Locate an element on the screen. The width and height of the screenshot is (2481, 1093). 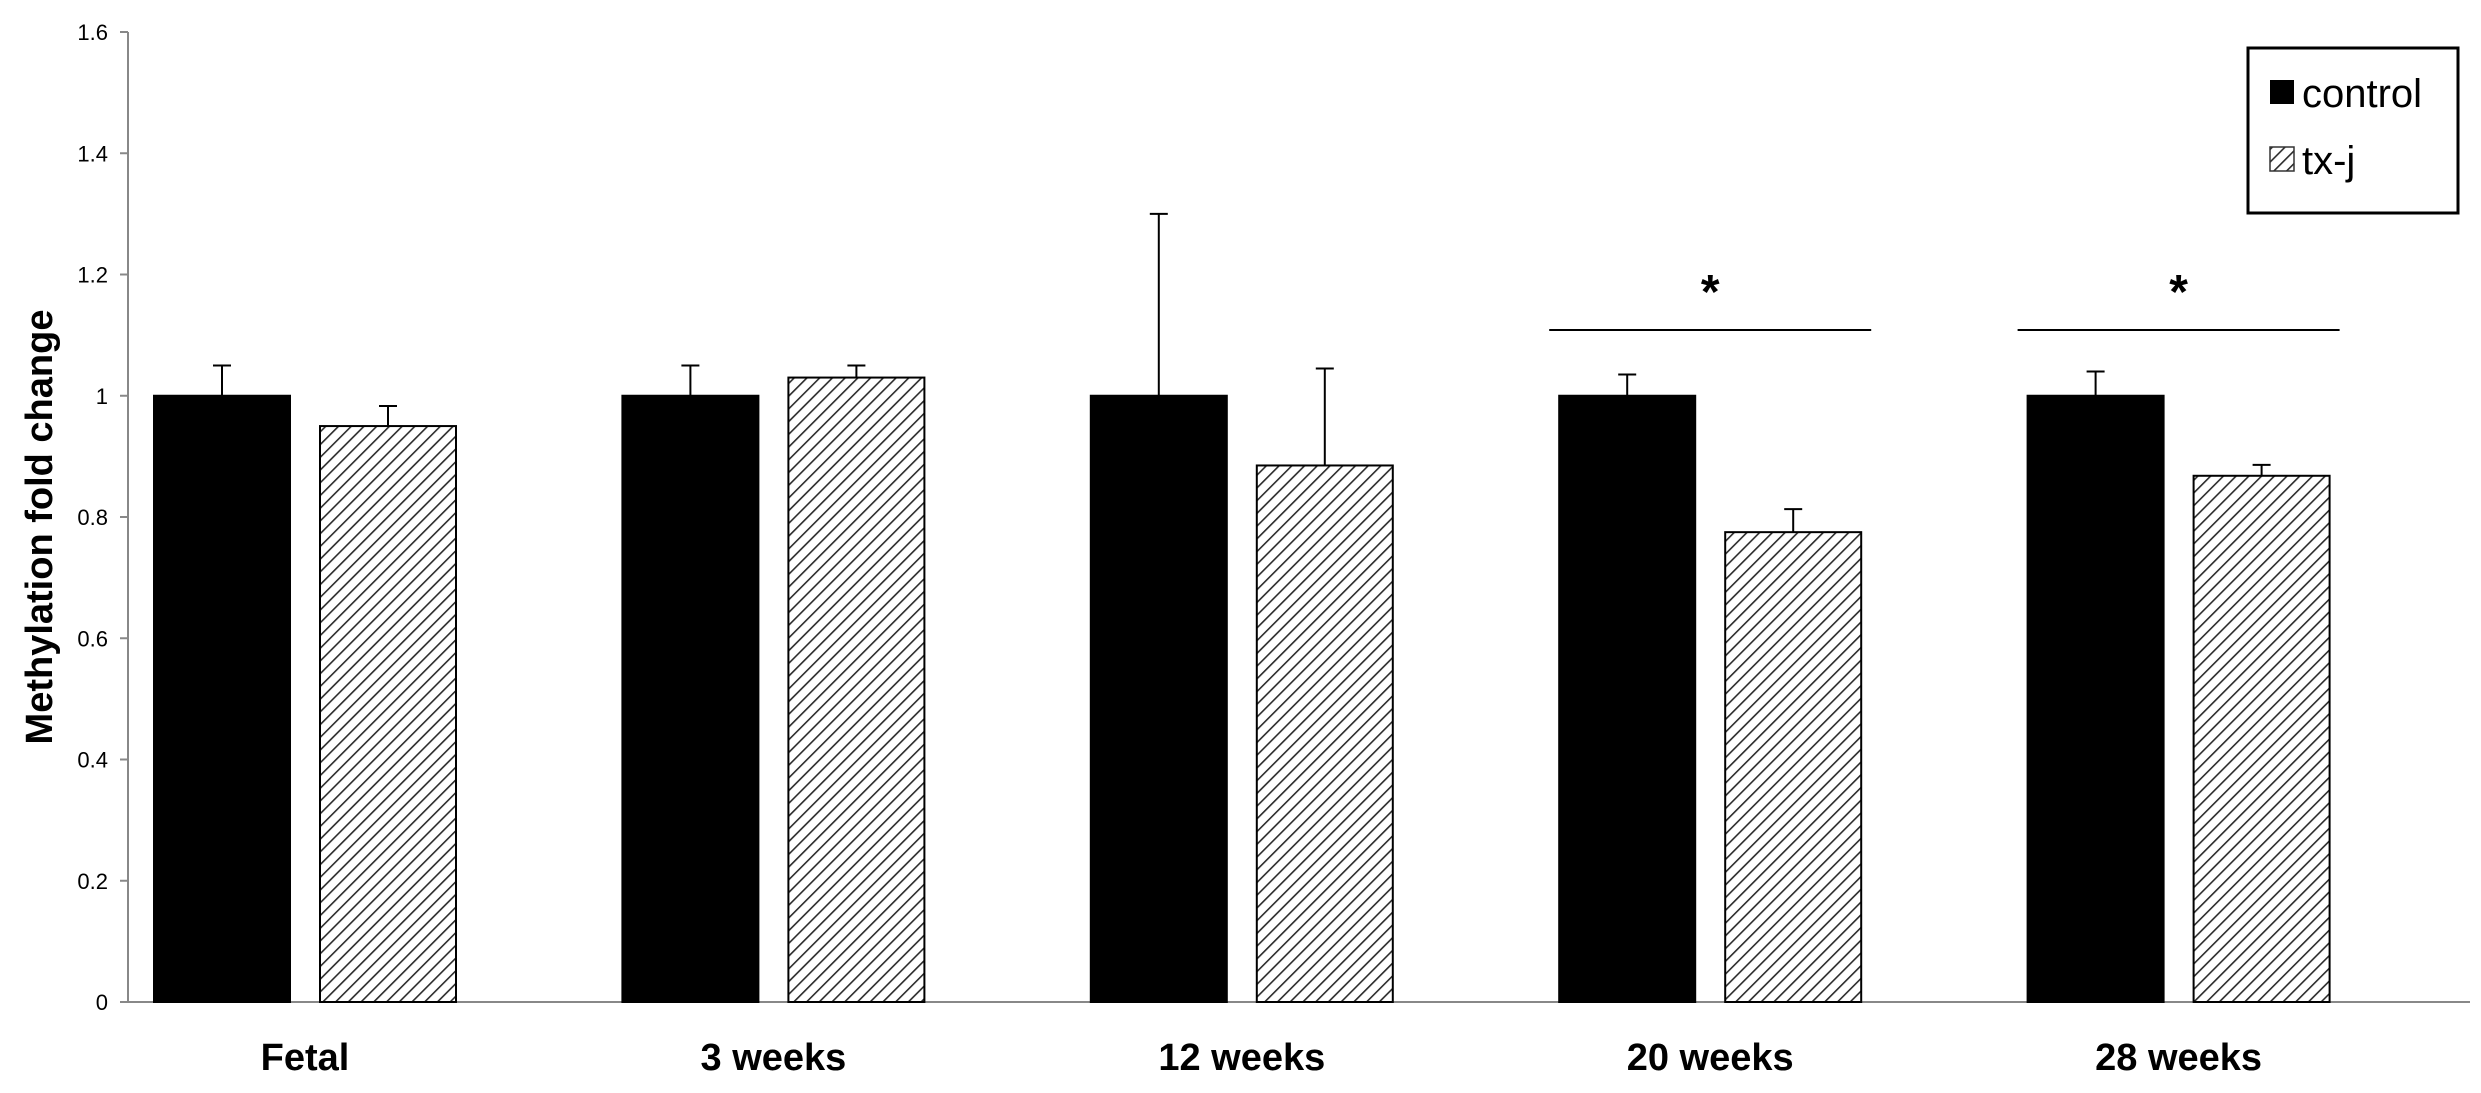
bar-control-20-weeks is located at coordinates (1627, 698).